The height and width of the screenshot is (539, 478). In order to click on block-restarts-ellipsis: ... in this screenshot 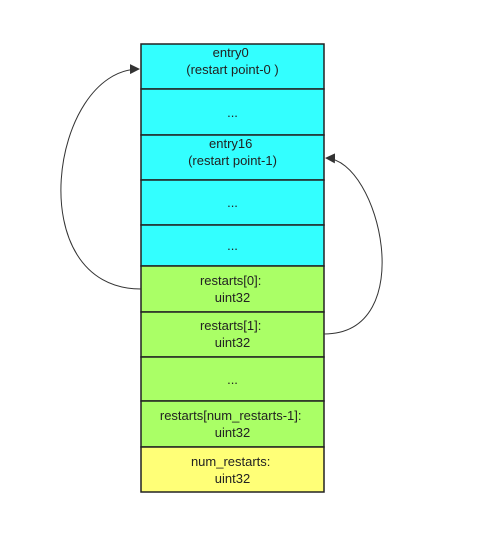, I will do `click(232, 379)`.